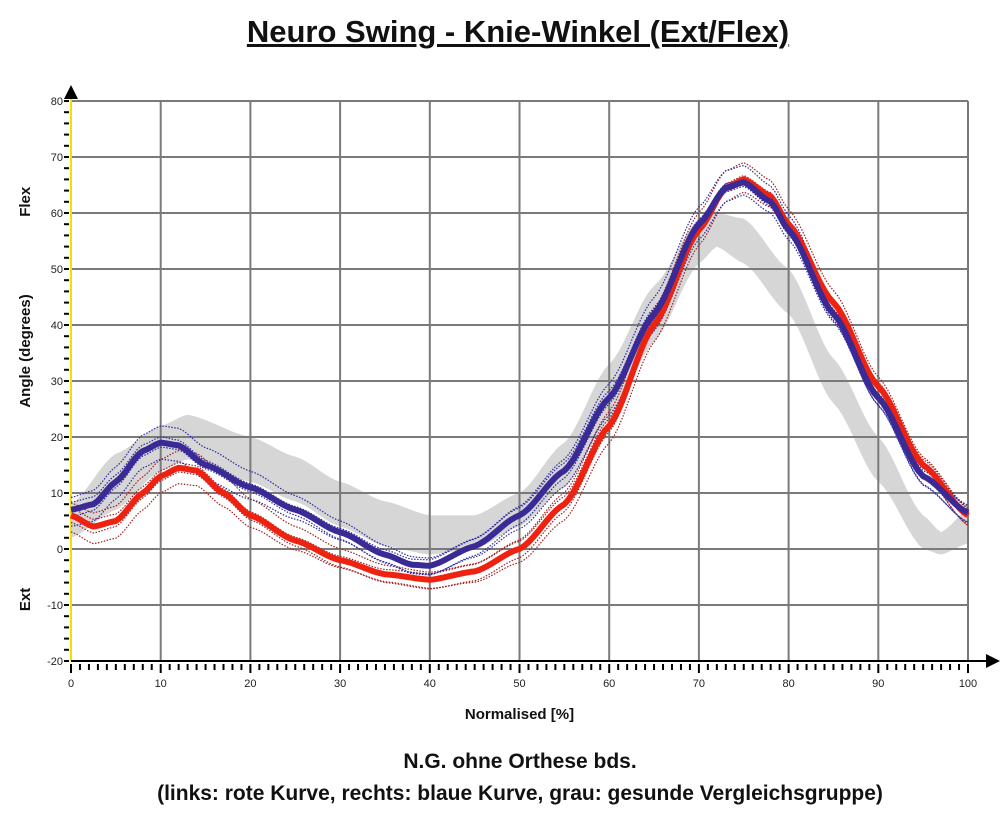  Describe the element at coordinates (788, 684) in the screenshot. I see `x-tick-label: 80` at that location.